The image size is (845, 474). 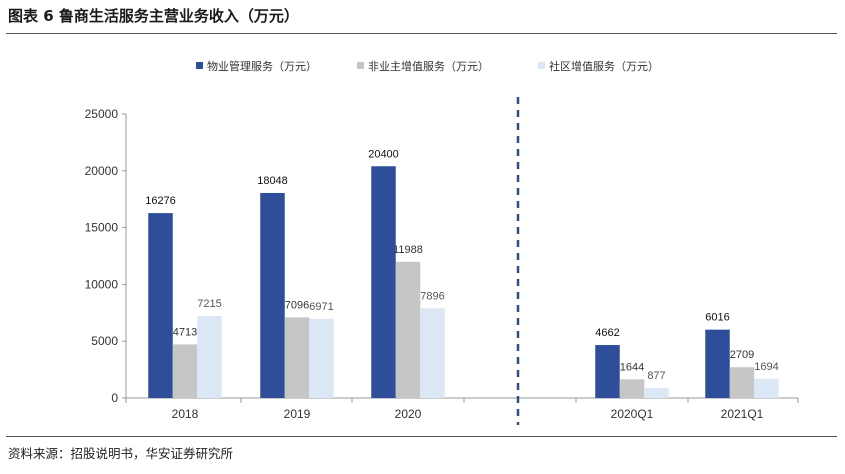 I want to click on y-tick-label: 5000, so click(x=104, y=341).